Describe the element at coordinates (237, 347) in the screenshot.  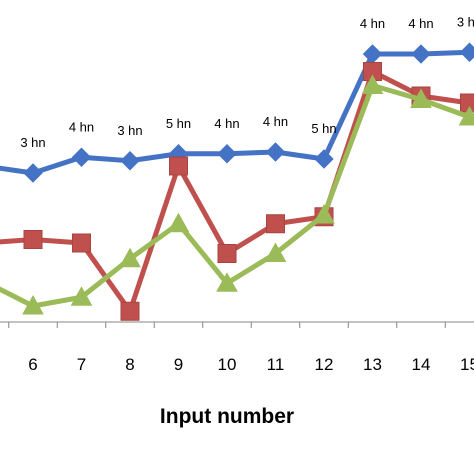
I see `axis-layer: 6 7 8 9 10 11 12 13 14 15` at that location.